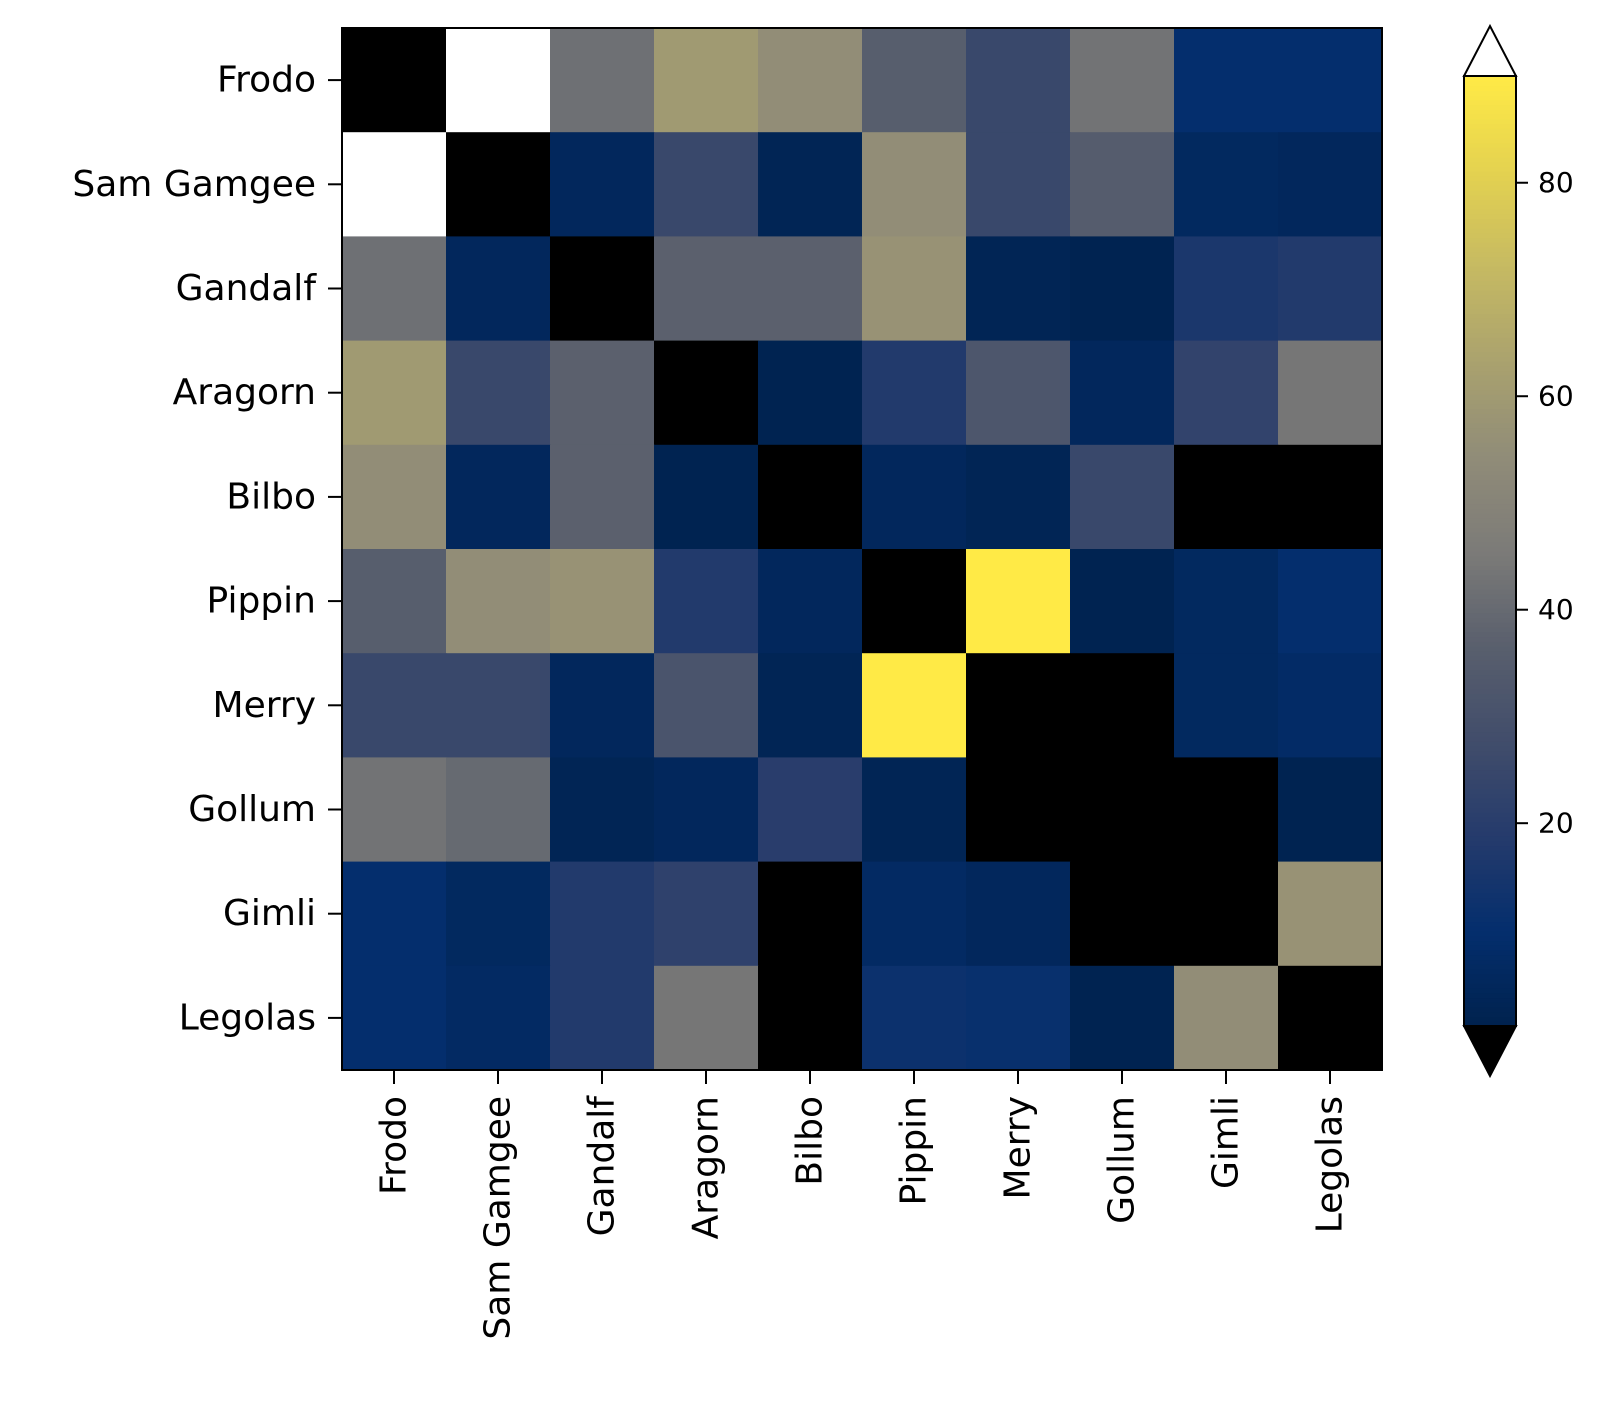 The image size is (1613, 1409). I want to click on x-tick-label: Bilbo, so click(810, 1141).